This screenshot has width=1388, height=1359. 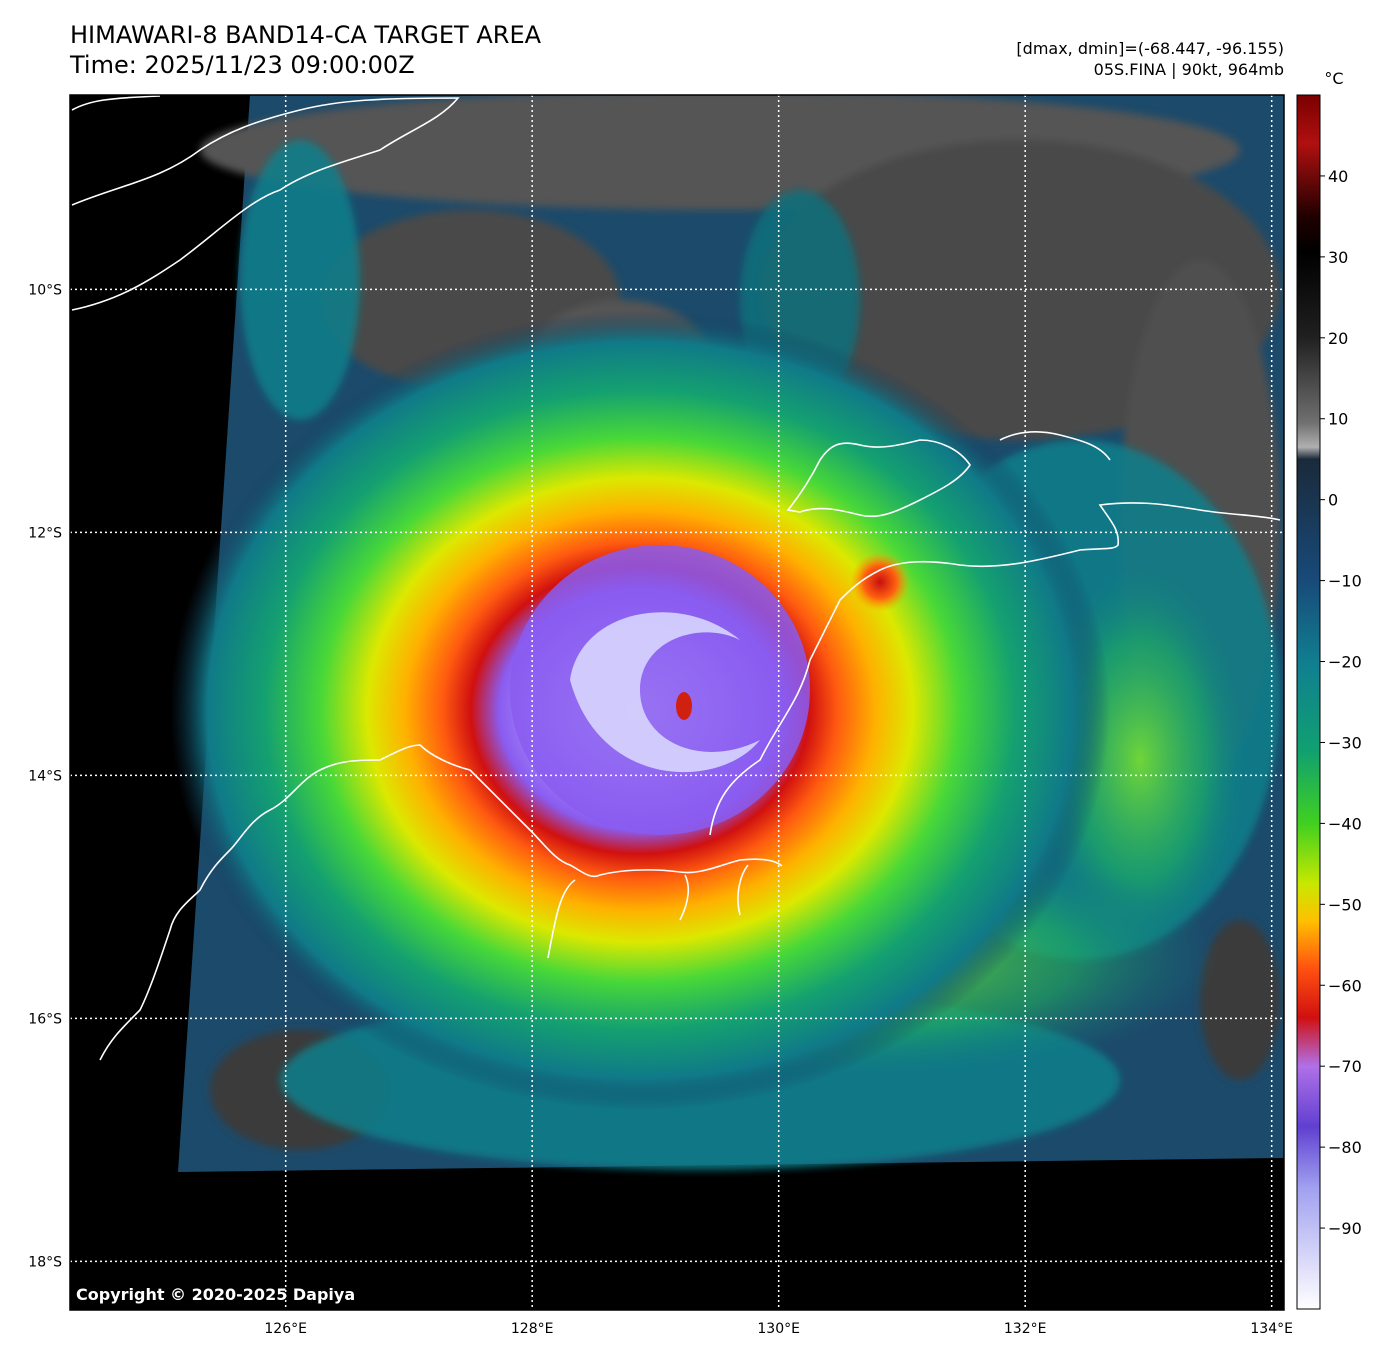 What do you see at coordinates (660, 690) in the screenshot?
I see `central-dense-overcast` at bounding box center [660, 690].